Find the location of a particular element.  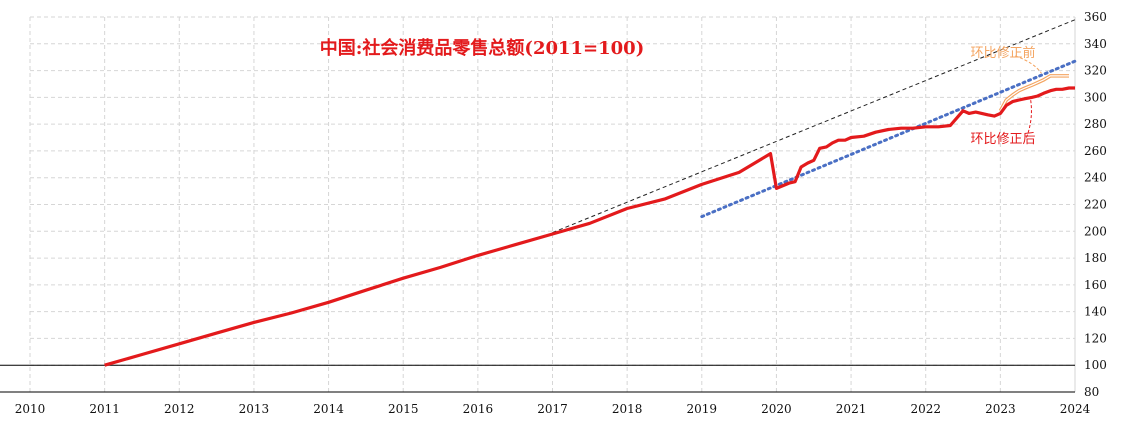

x-tick-label: 2017 is located at coordinates (552, 409).